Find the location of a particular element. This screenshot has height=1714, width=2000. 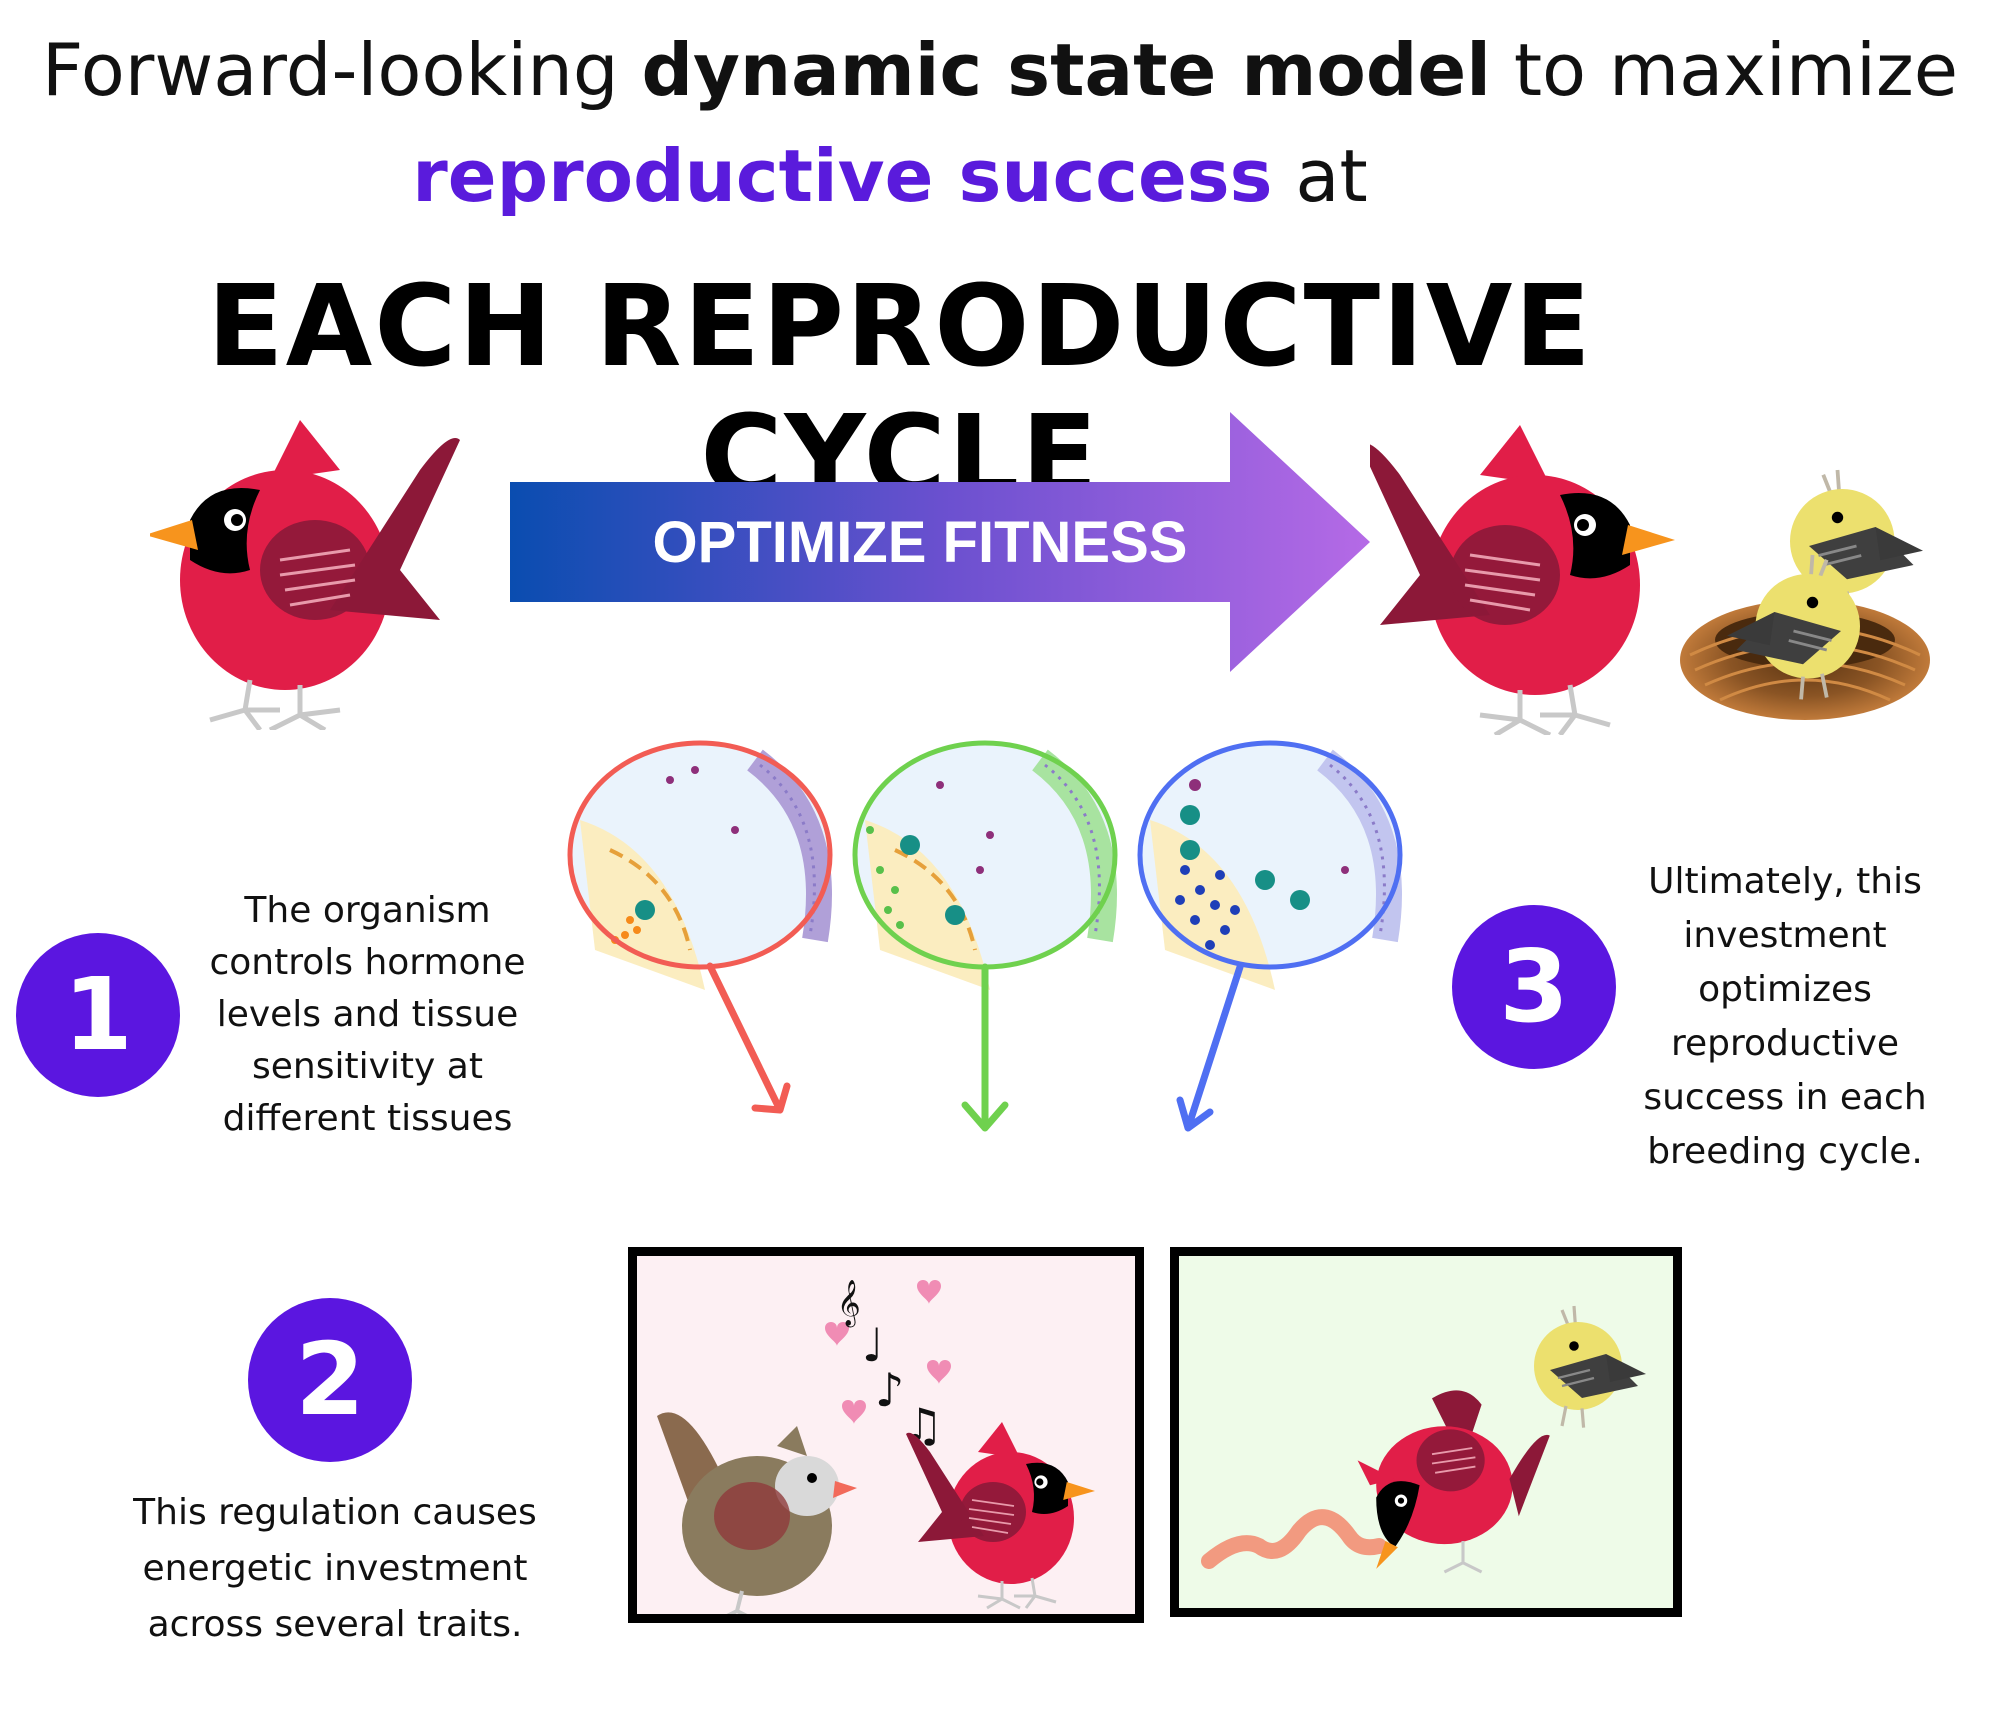

step-3-badge: 3 is located at coordinates (1534, 987).